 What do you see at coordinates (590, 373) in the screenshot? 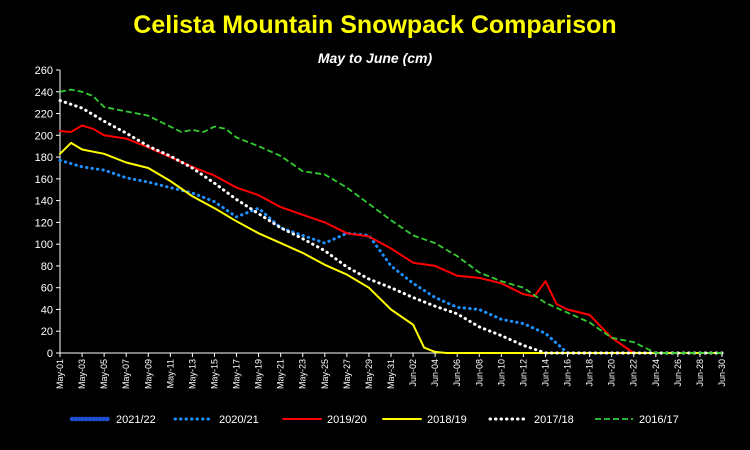
I see `x-tick-label: Jun-18` at bounding box center [590, 373].